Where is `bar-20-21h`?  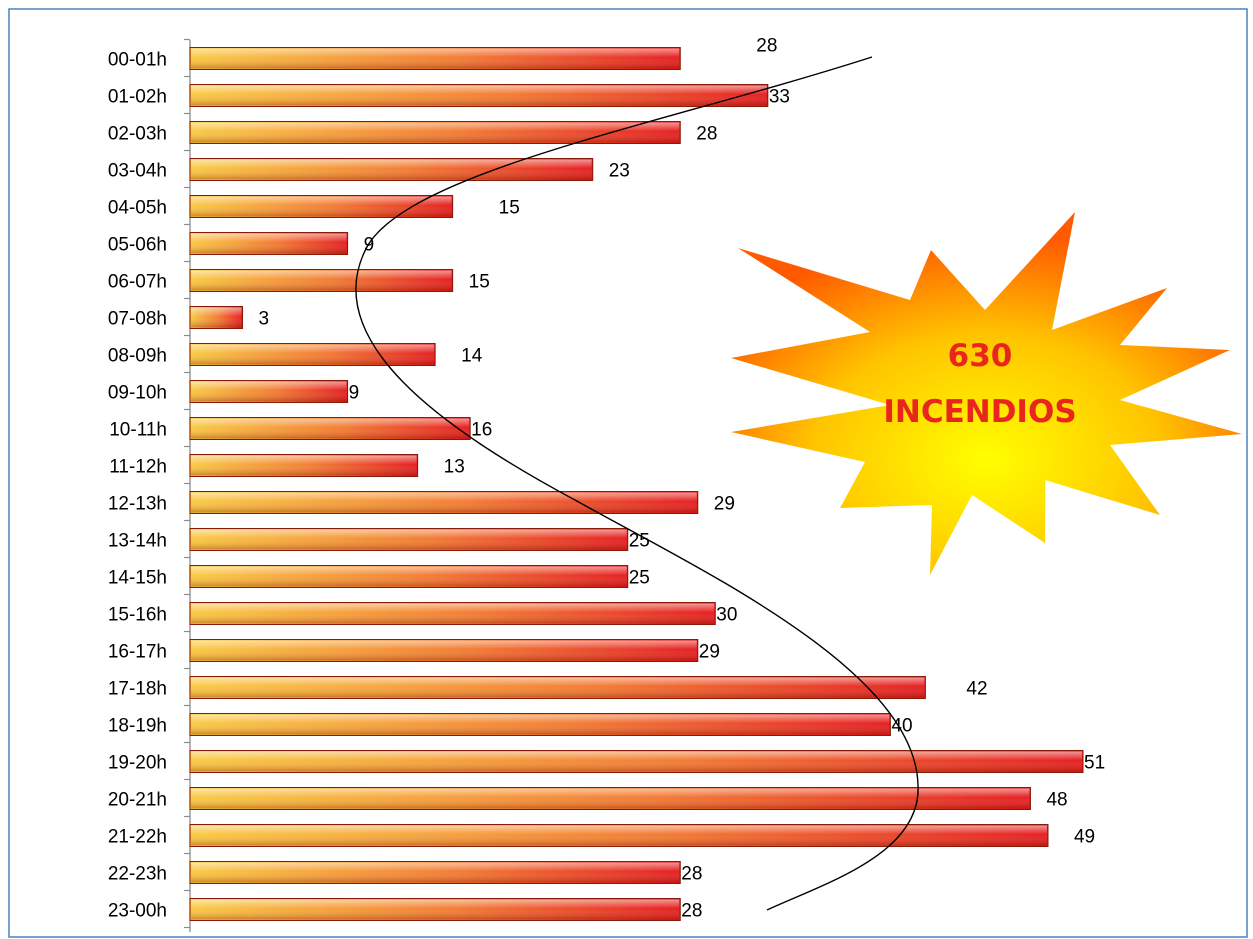 bar-20-21h is located at coordinates (610, 798).